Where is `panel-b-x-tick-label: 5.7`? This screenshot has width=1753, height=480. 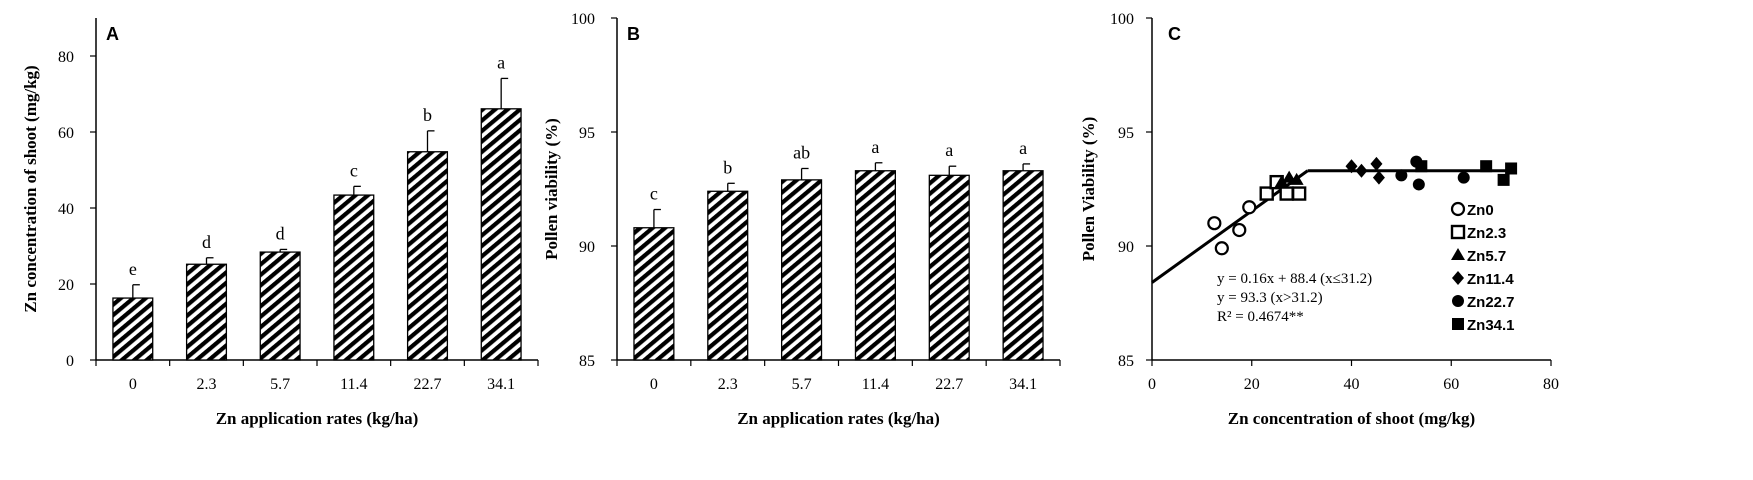
panel-b-x-tick-label: 5.7 is located at coordinates (802, 384).